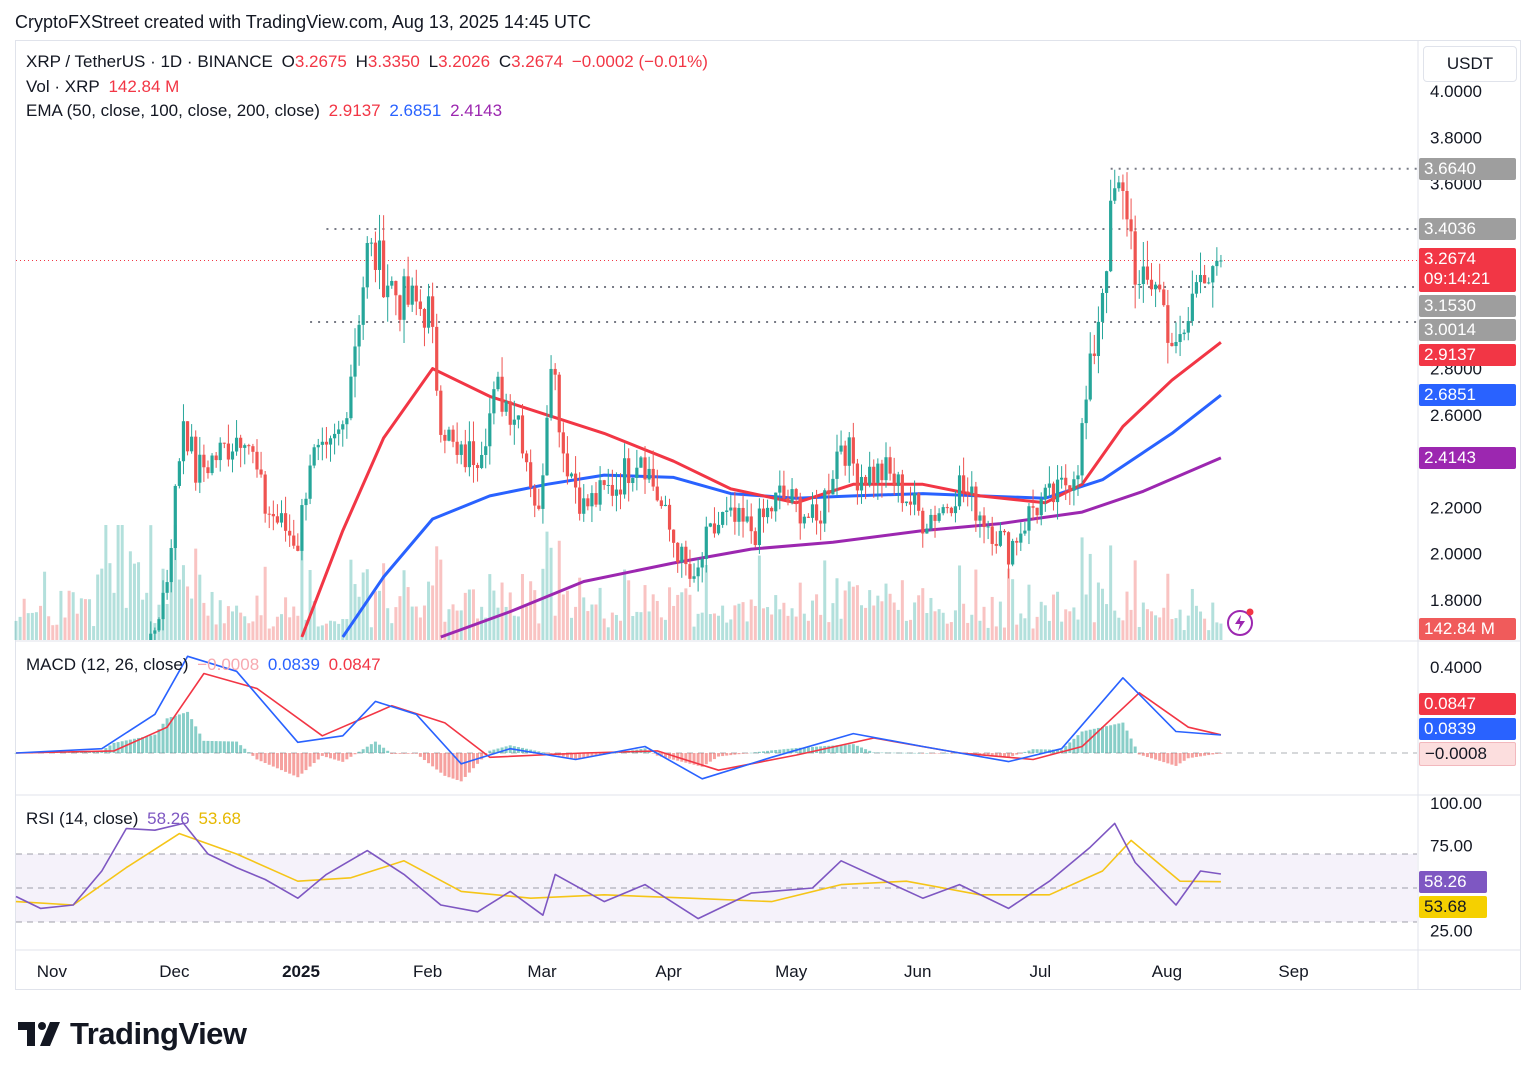 The height and width of the screenshot is (1077, 1536). What do you see at coordinates (104, 87) in the screenshot?
I see `volume-legend: Vol · XRP 142.84 M` at bounding box center [104, 87].